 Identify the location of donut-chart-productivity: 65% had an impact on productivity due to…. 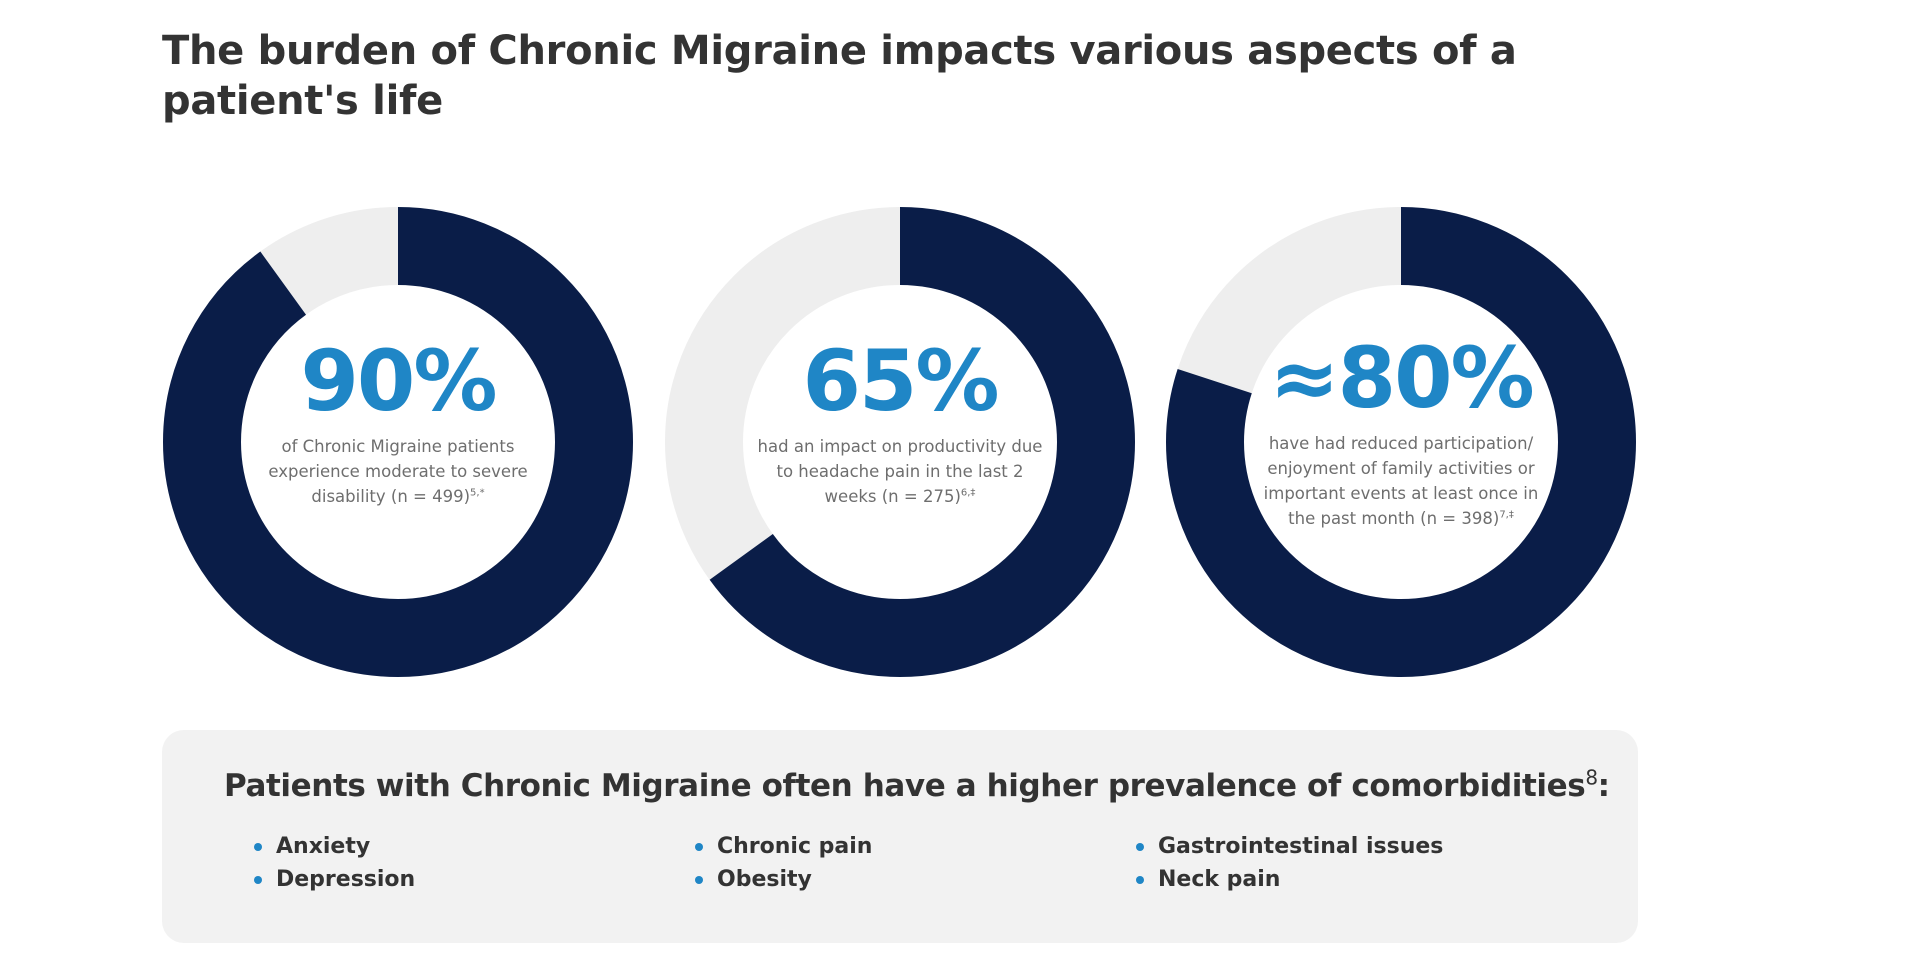
(900, 442).